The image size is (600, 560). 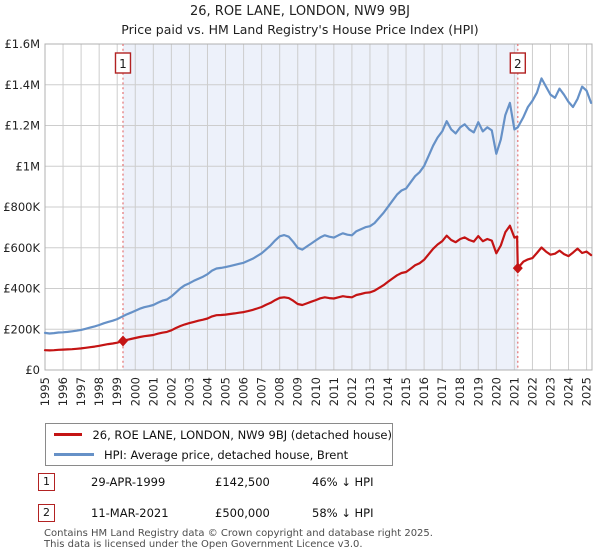 What do you see at coordinates (424, 391) in the screenshot?
I see `x-axis-tick-label: 2016` at bounding box center [424, 391].